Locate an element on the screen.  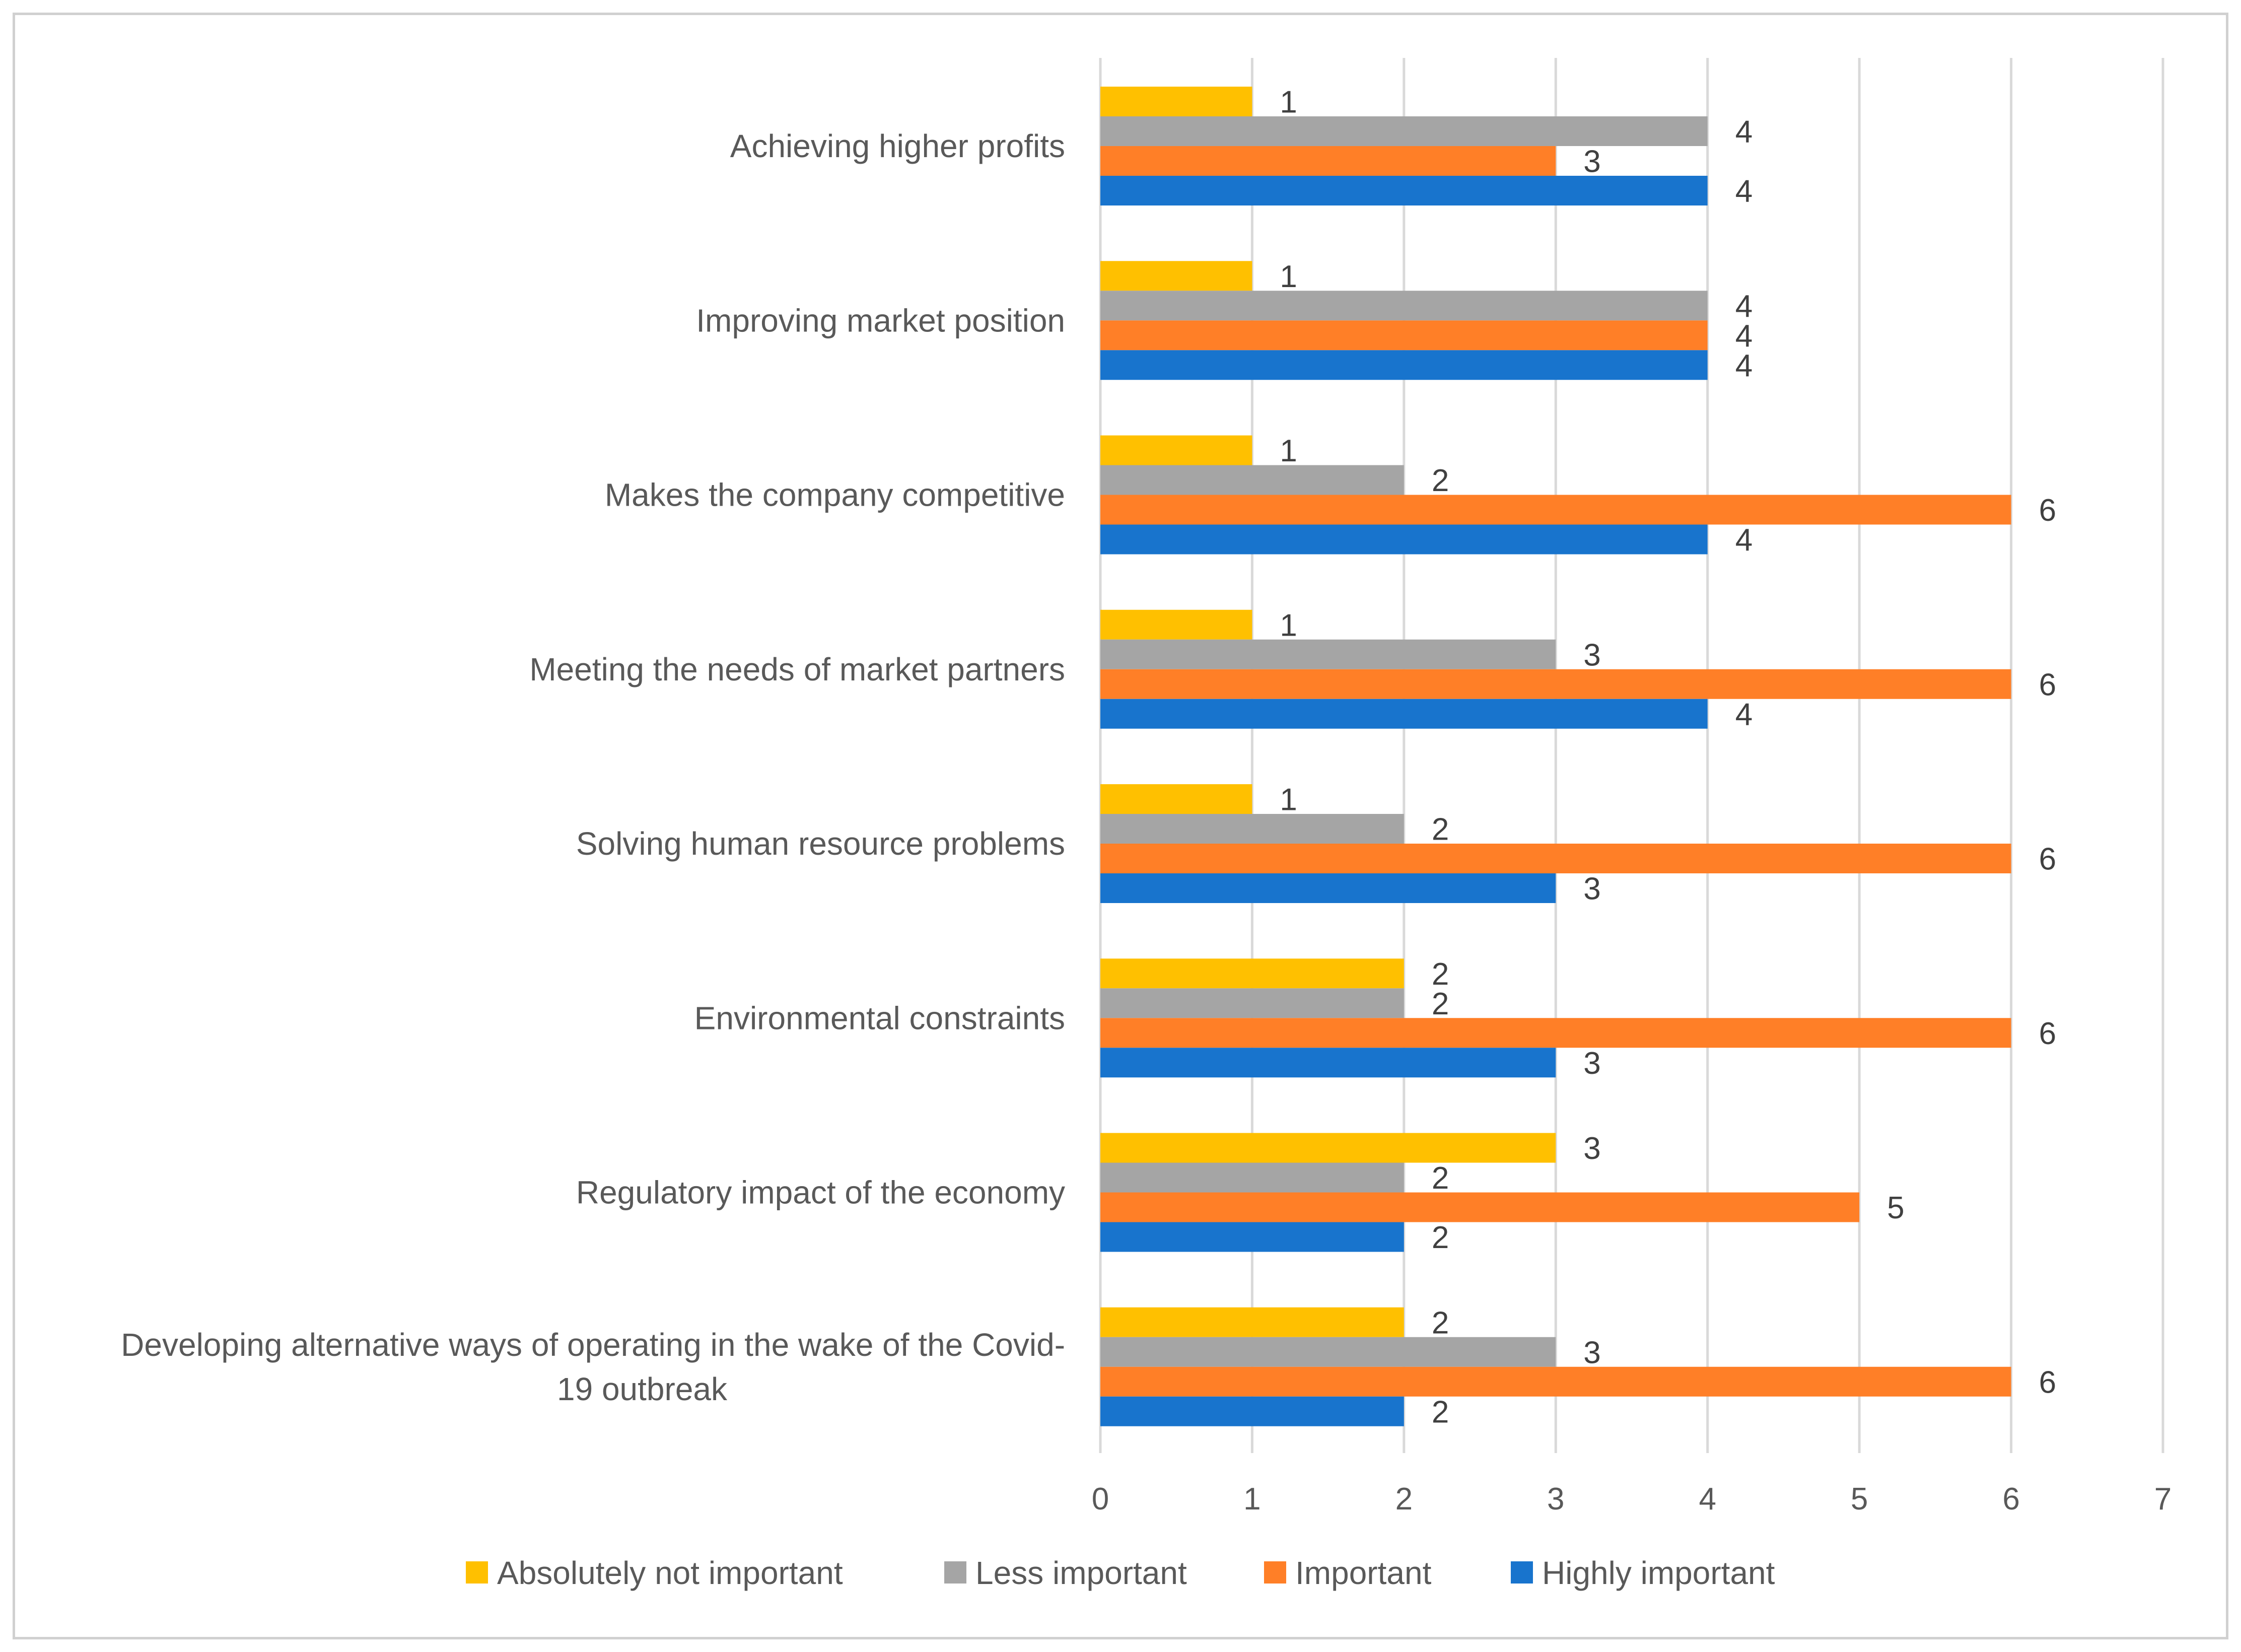
legend-label: Less important is located at coordinates (1081, 1573).